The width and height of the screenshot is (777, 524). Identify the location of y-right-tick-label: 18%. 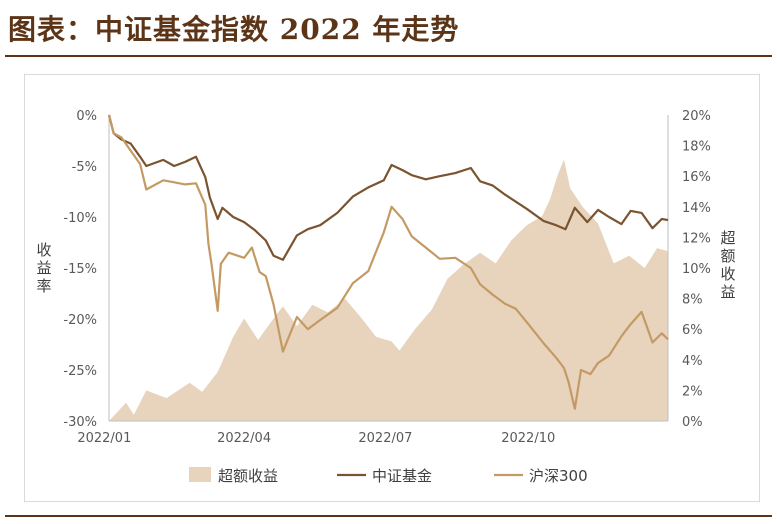
(696, 147).